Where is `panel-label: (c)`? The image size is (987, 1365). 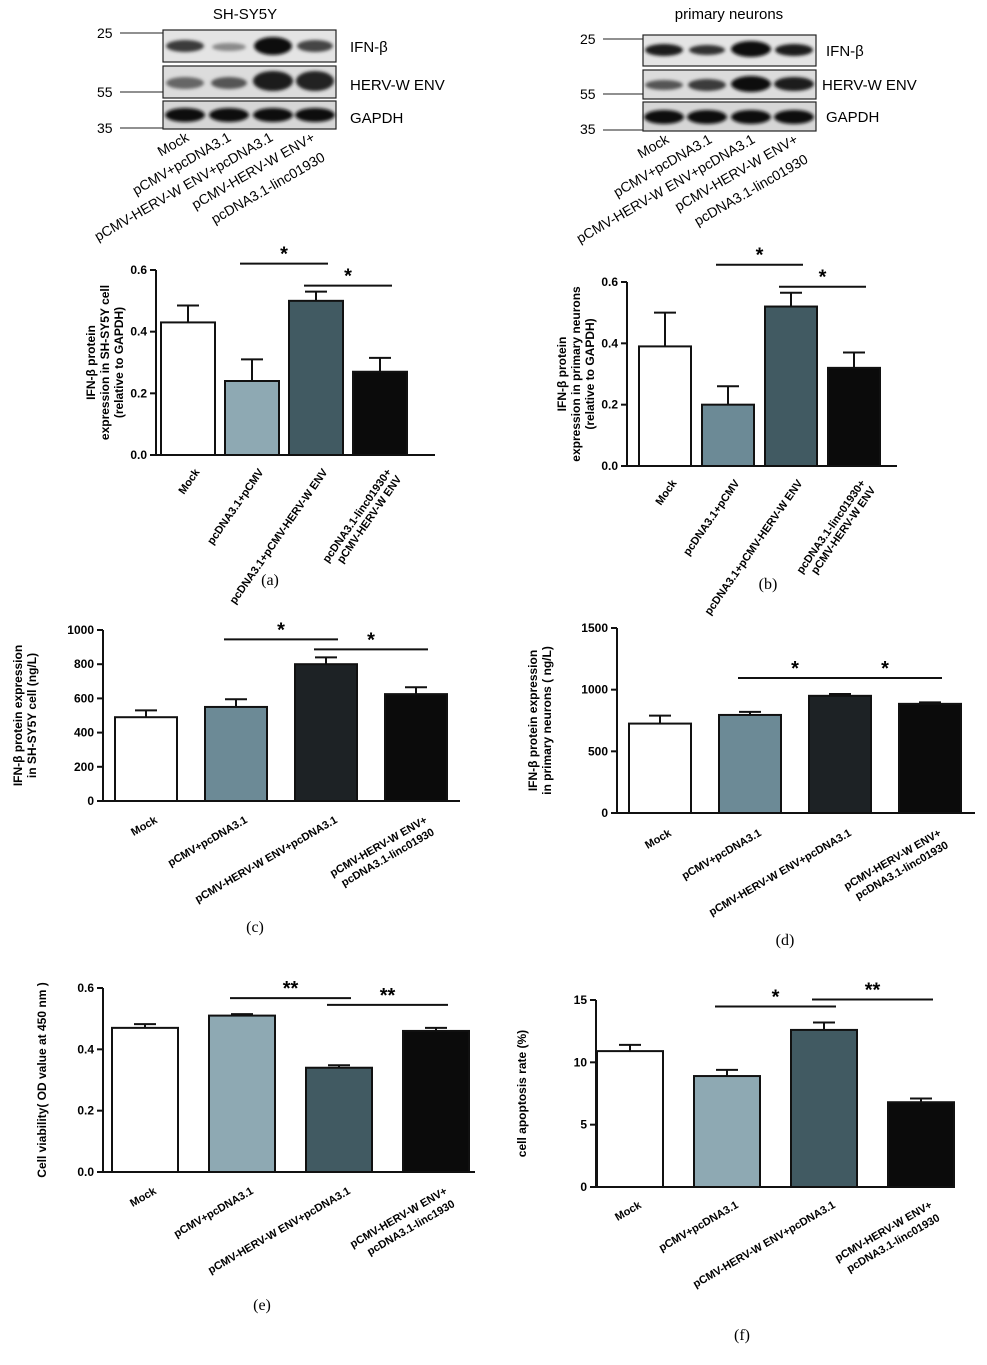 panel-label: (c) is located at coordinates (255, 927).